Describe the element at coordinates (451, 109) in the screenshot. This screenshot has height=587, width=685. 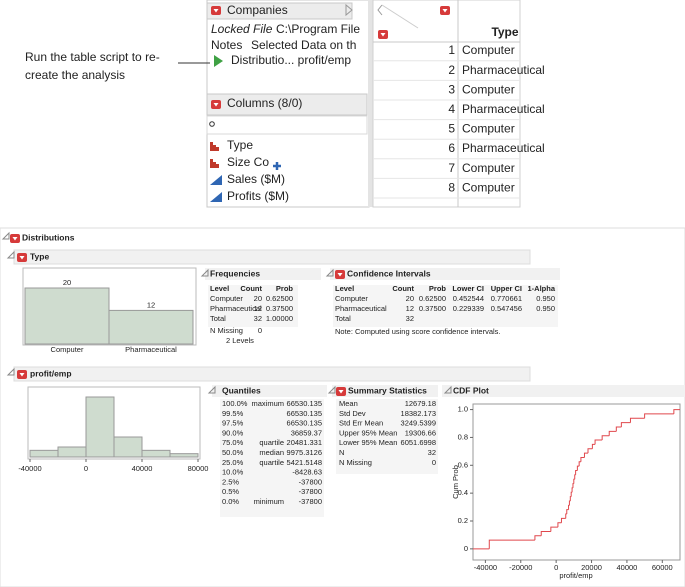
I see `row-number: 4` at that location.